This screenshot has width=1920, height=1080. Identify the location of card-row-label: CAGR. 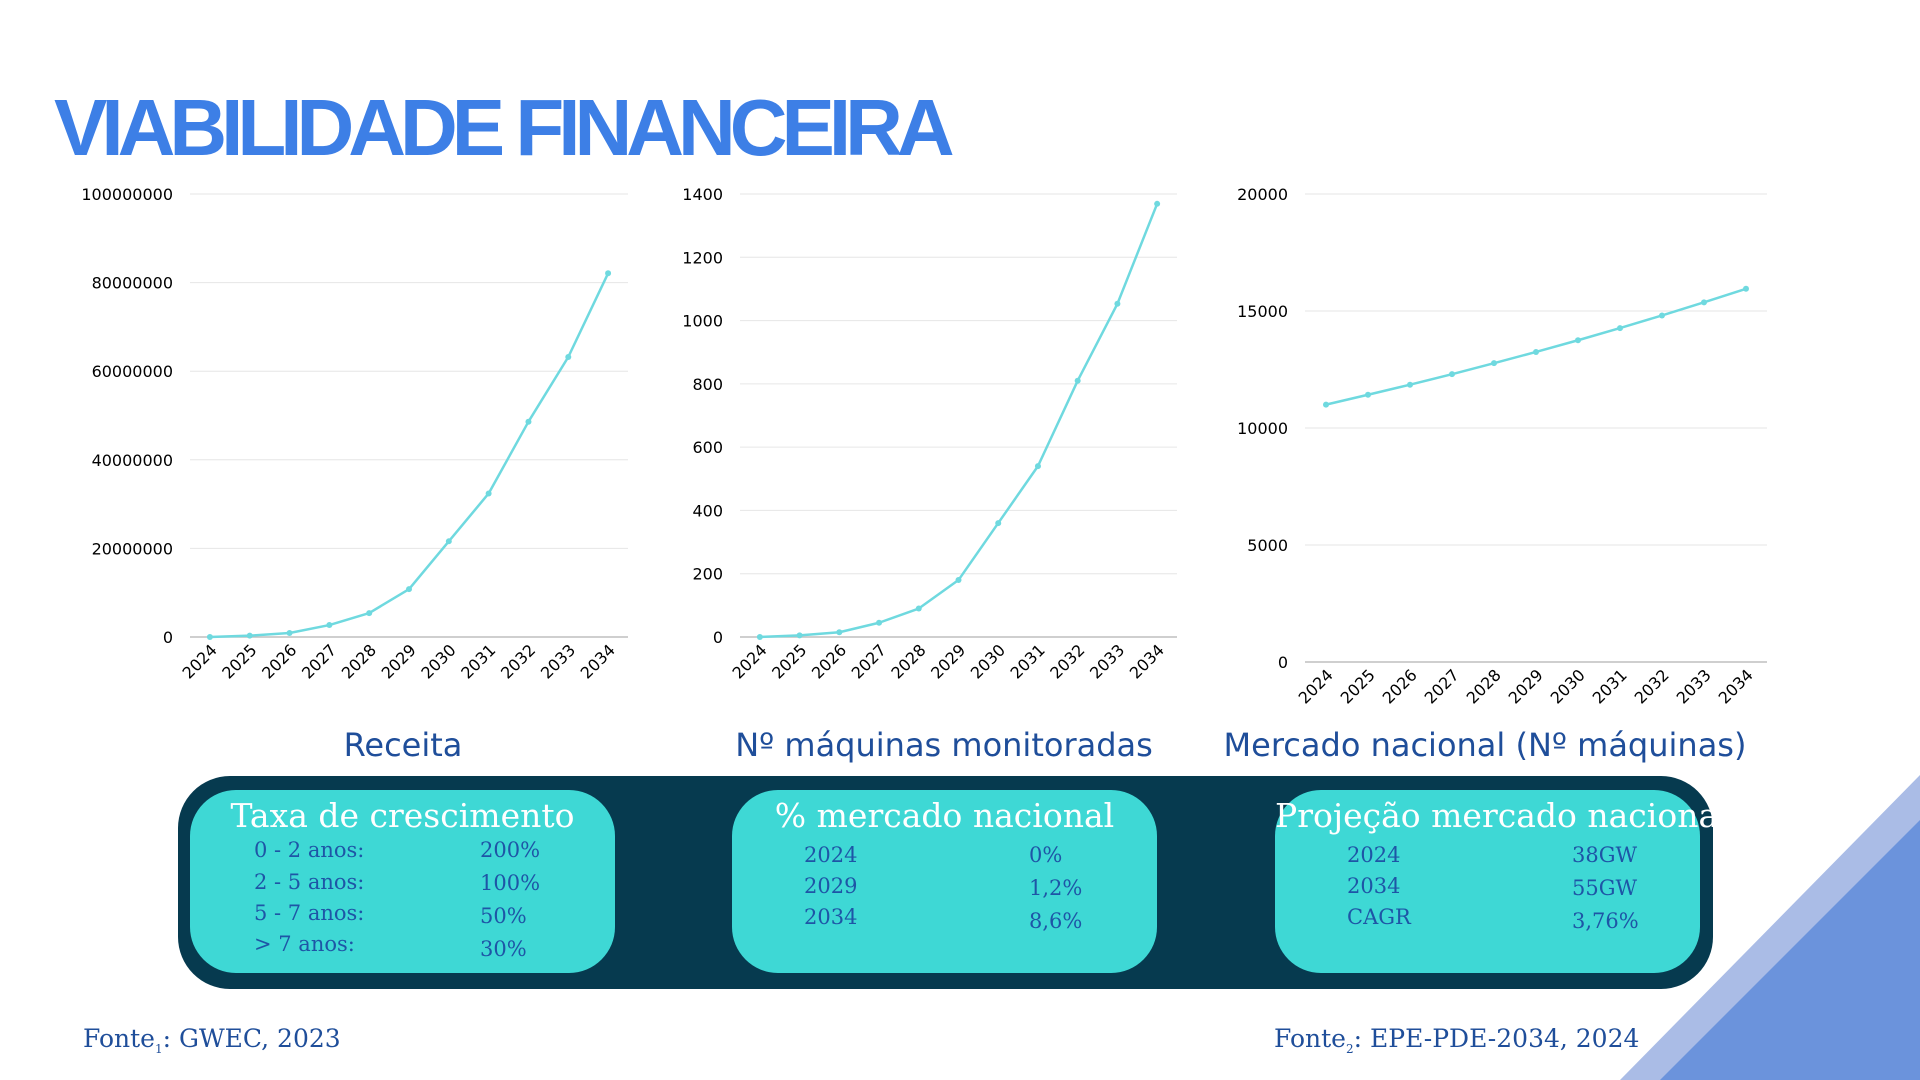
(1379, 917).